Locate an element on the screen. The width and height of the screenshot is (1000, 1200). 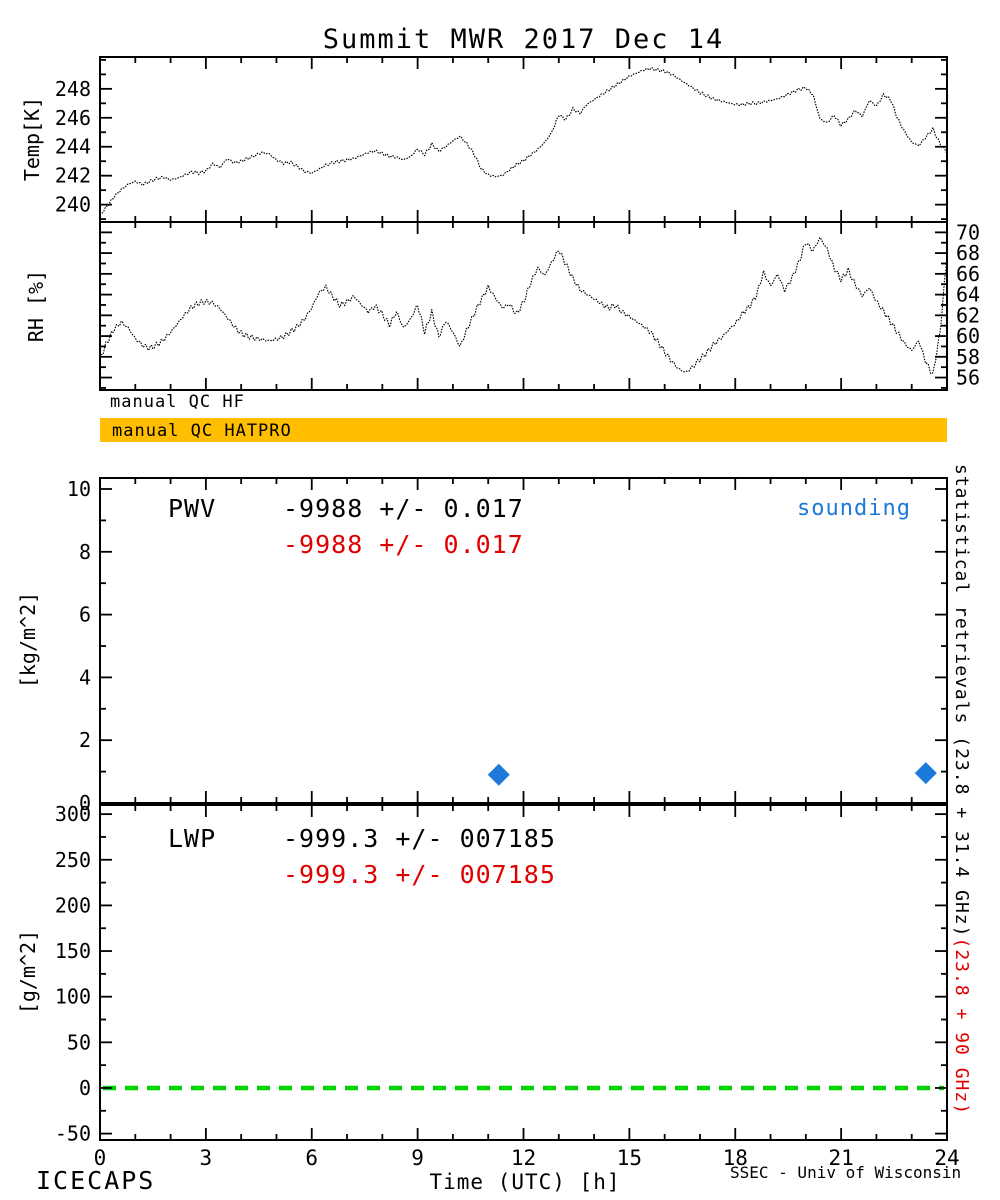
lwp-ytick-label: 100 is located at coordinates (73, 997).